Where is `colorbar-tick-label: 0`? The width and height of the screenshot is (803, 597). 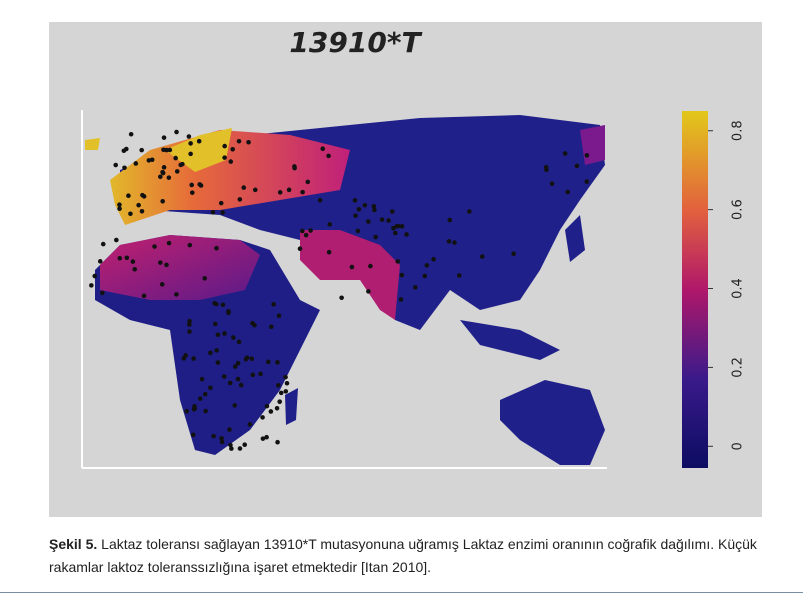
colorbar-tick-label: 0 is located at coordinates (738, 446).